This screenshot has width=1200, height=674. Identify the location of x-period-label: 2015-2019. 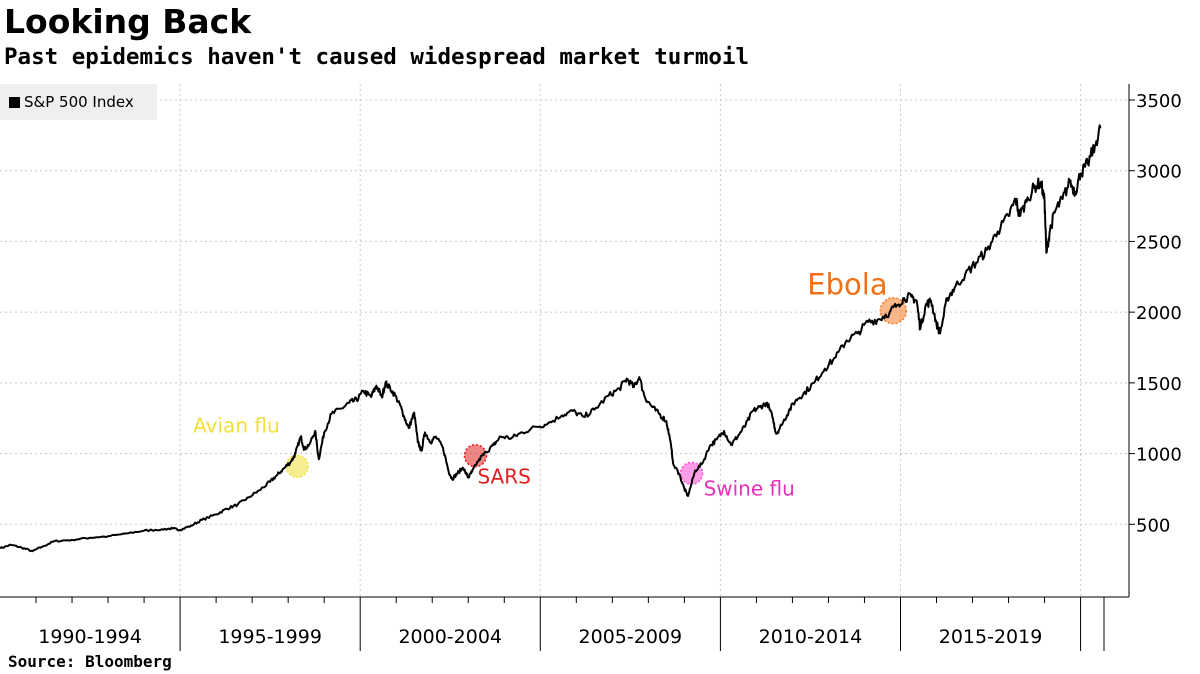
(991, 637).